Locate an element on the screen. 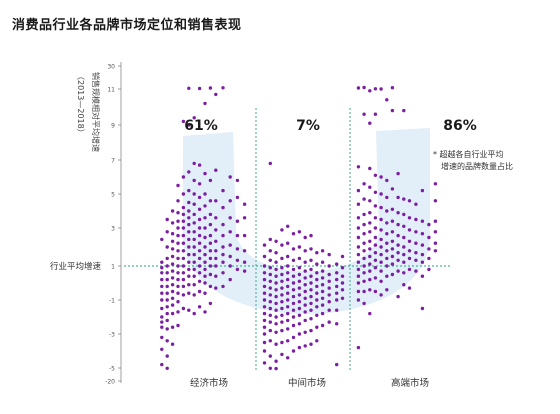 This screenshot has width=560, height=414. x-category-label: 高端市场 is located at coordinates (410, 383).